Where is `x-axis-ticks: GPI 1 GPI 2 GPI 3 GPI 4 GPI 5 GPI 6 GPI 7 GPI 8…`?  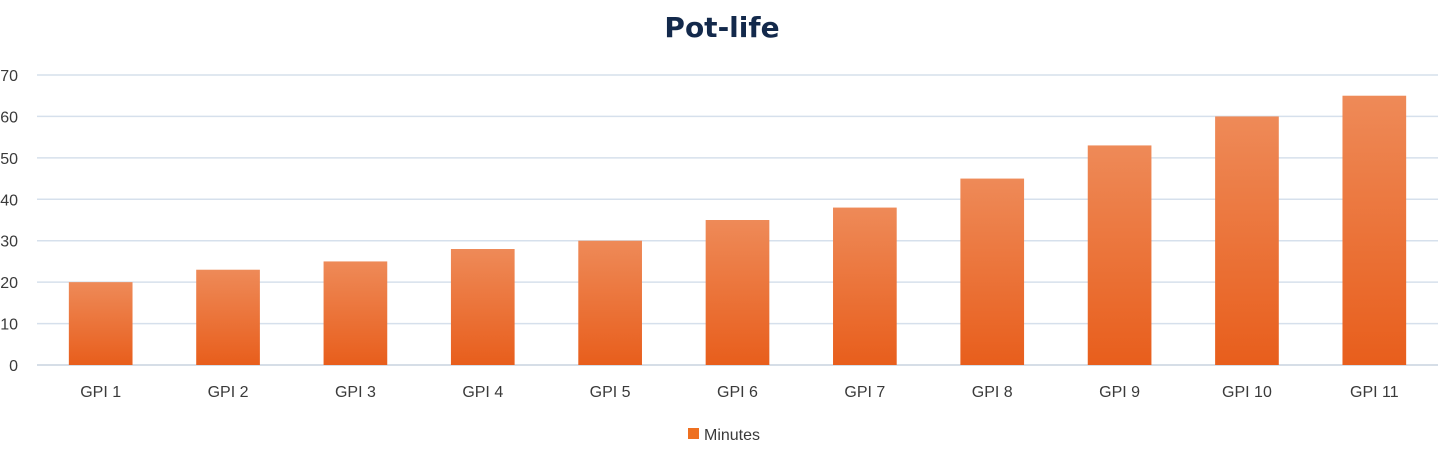 x-axis-ticks: GPI 1 GPI 2 GPI 3 GPI 4 GPI 5 GPI 6 GPI 7 GPI 8… is located at coordinates (739, 392).